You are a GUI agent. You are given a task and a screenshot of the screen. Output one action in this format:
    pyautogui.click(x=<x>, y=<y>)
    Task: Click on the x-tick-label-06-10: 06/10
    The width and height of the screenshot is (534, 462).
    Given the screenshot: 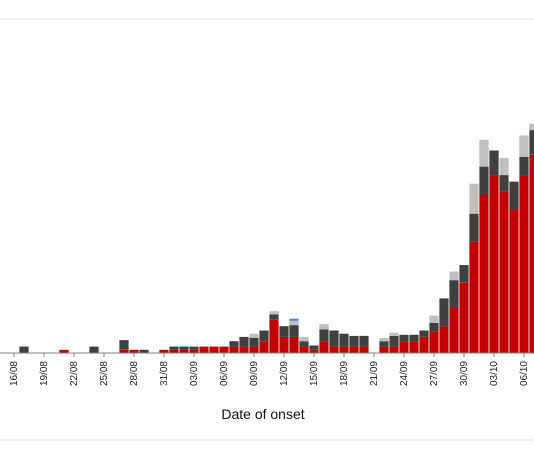 What is the action you would take?
    pyautogui.click(x=524, y=373)
    